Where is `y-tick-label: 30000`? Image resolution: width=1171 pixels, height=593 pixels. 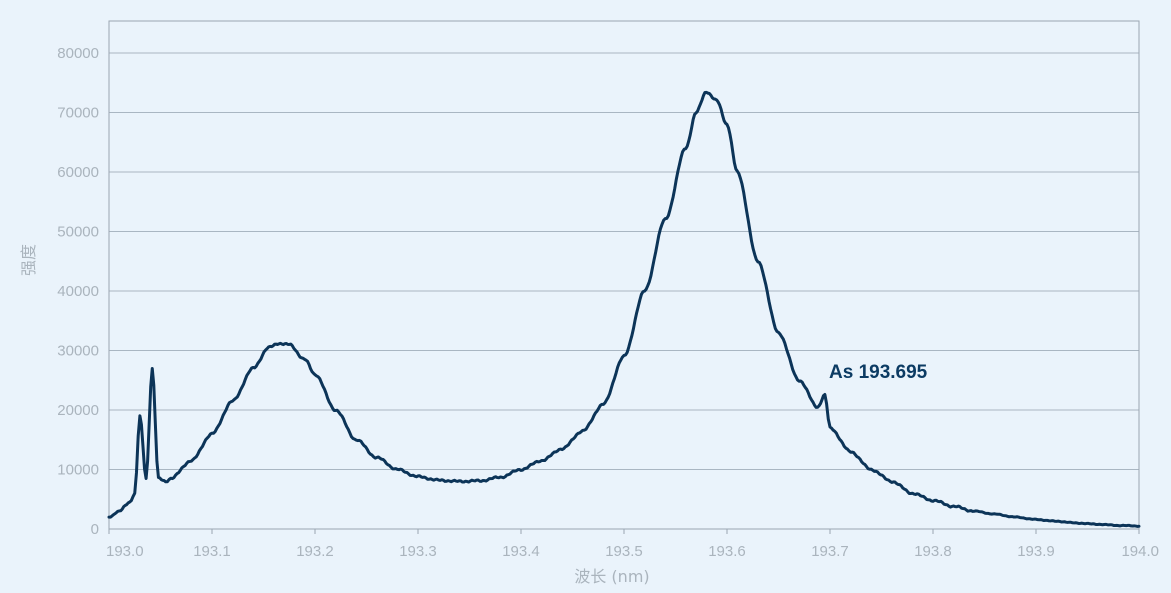
y-tick-label: 30000 is located at coordinates (78, 351).